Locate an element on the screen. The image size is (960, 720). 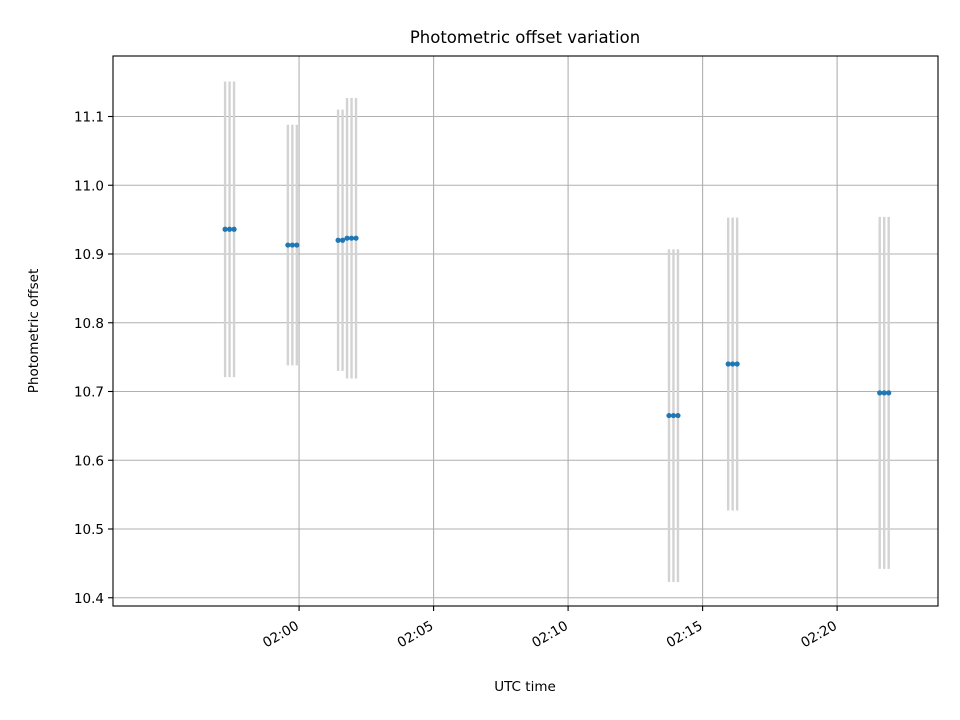
y-tick-label: 10.6 is located at coordinates (89, 461).